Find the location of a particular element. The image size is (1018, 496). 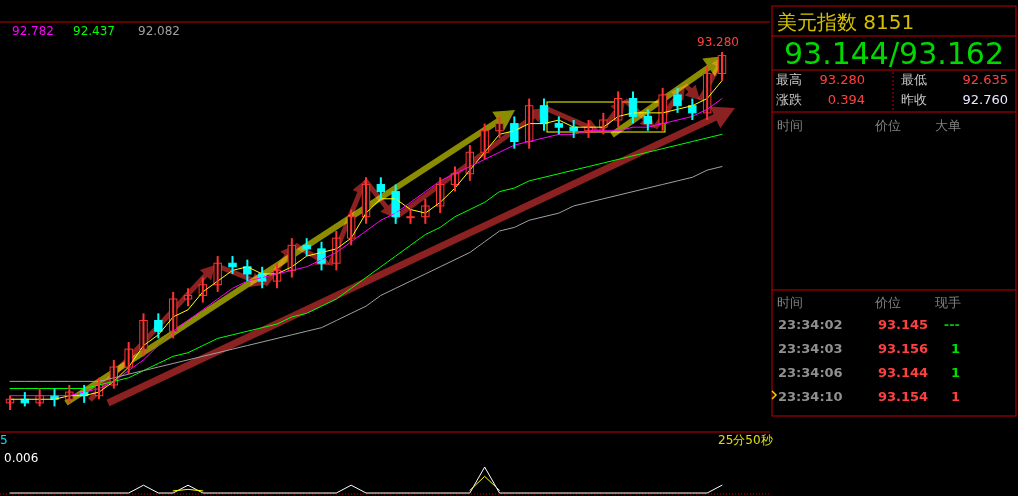

text: 93.154 is located at coordinates (903, 396).